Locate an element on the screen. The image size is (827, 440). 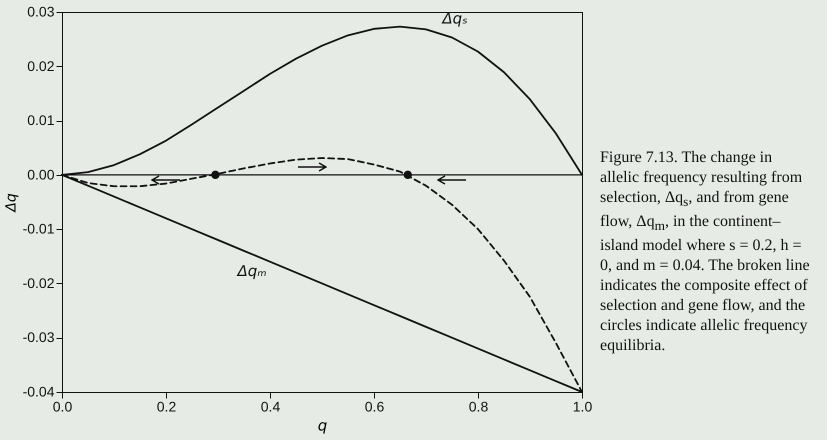
x-tick-label: 1.0 is located at coordinates (582, 406).